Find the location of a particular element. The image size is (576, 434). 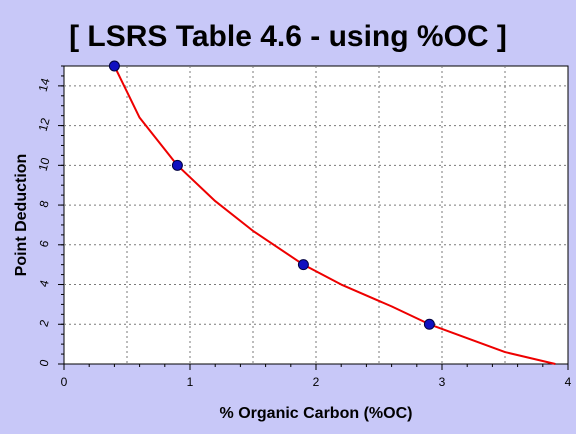

y-tick-label: 8 is located at coordinates (44, 204).